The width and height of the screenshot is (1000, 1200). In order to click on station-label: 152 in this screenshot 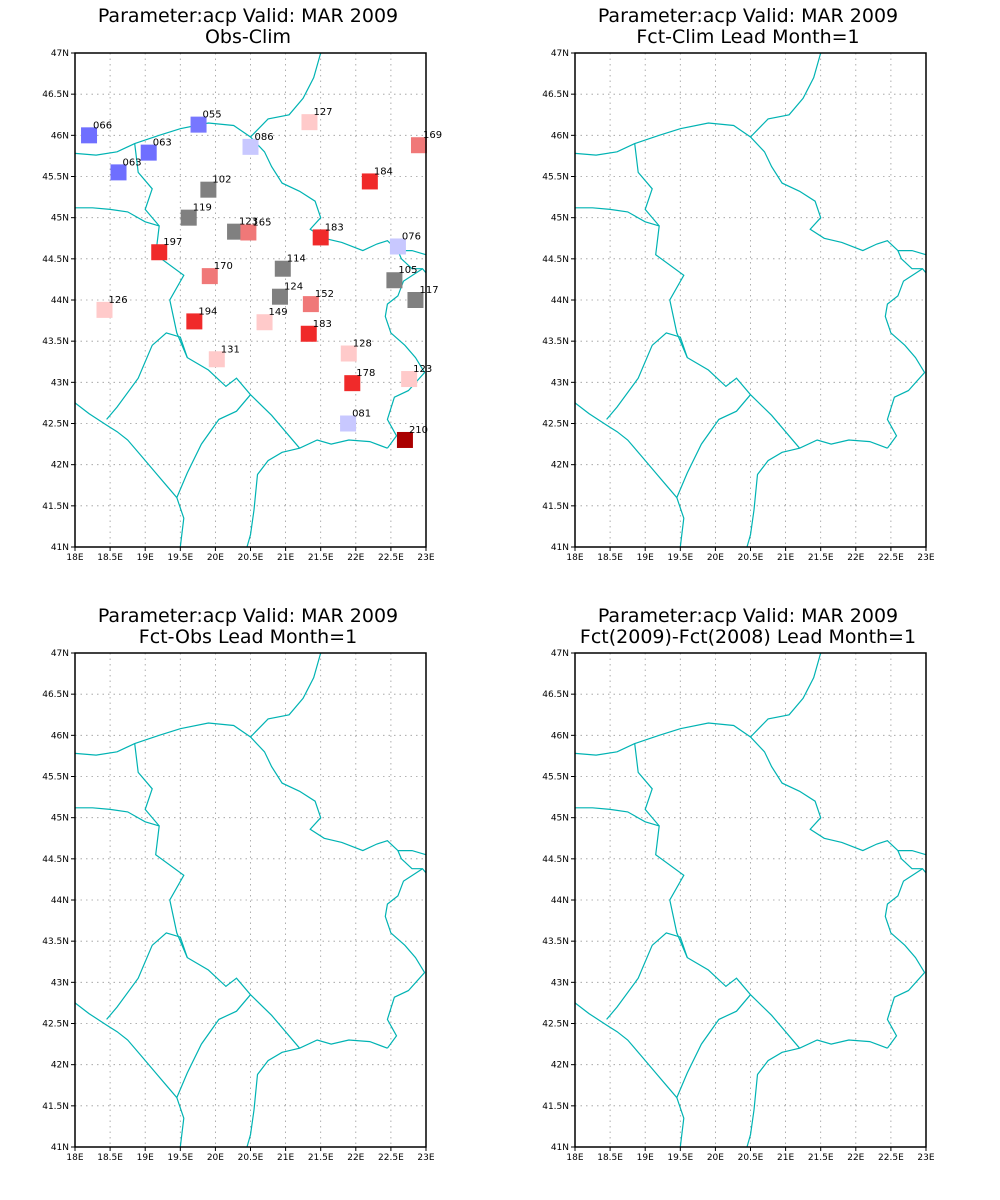, I will do `click(324, 294)`.